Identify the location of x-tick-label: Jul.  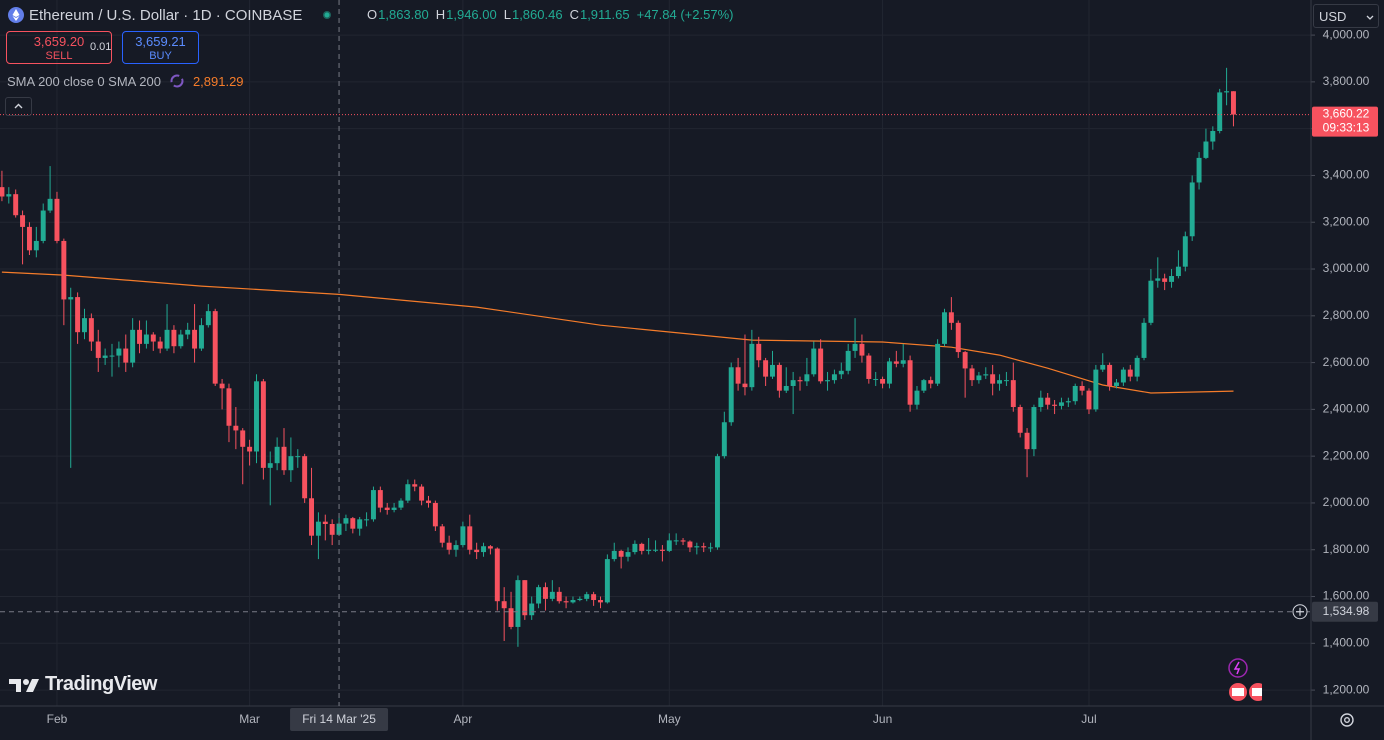
(1088, 719).